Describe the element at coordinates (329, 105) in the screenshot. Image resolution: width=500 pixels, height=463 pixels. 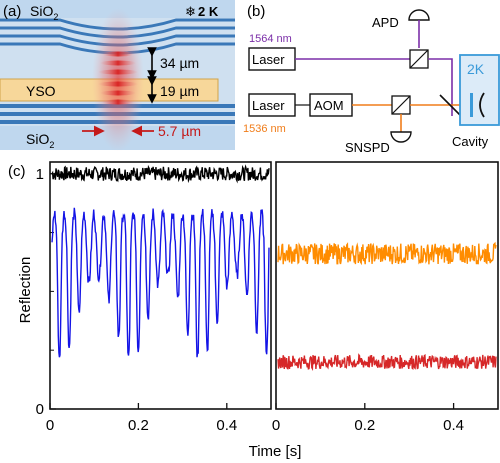
I see `aom-label: AOM` at that location.